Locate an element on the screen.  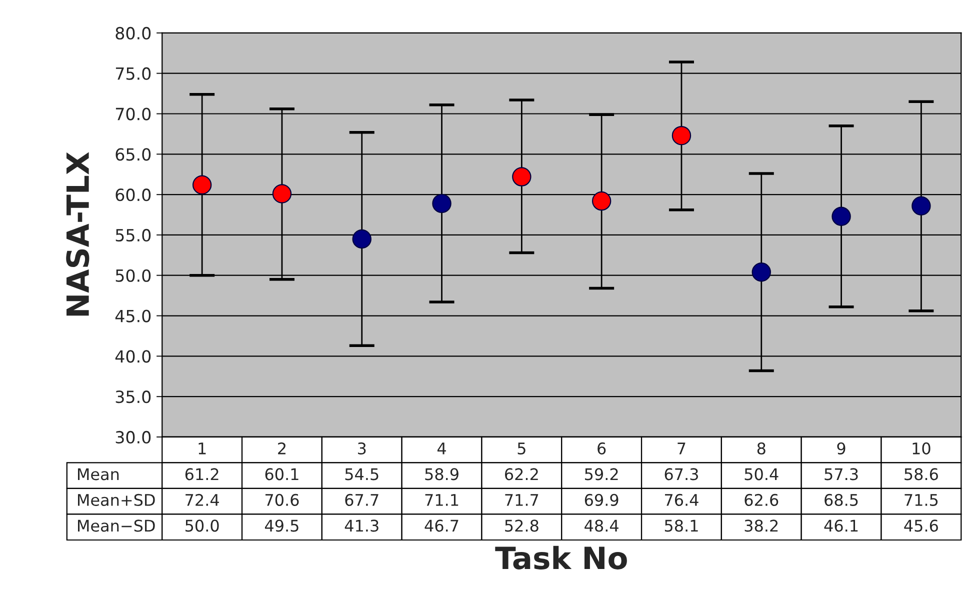
text: 48.4 is located at coordinates (601, 526).